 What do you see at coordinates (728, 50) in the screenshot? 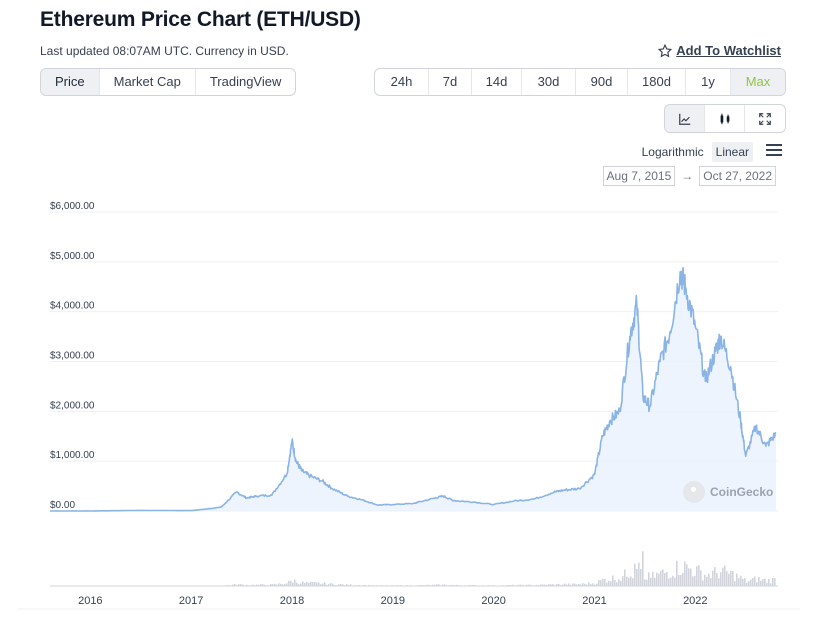
I see `watchlist-label: Add To Watchlist` at bounding box center [728, 50].